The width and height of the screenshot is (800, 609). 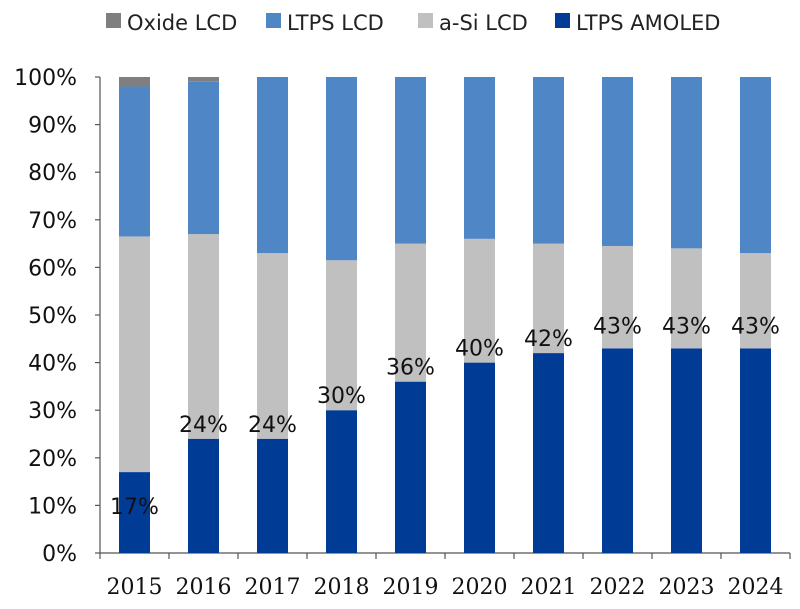 What do you see at coordinates (341, 481) in the screenshot?
I see `bar-ltps-amoled-2018` at bounding box center [341, 481].